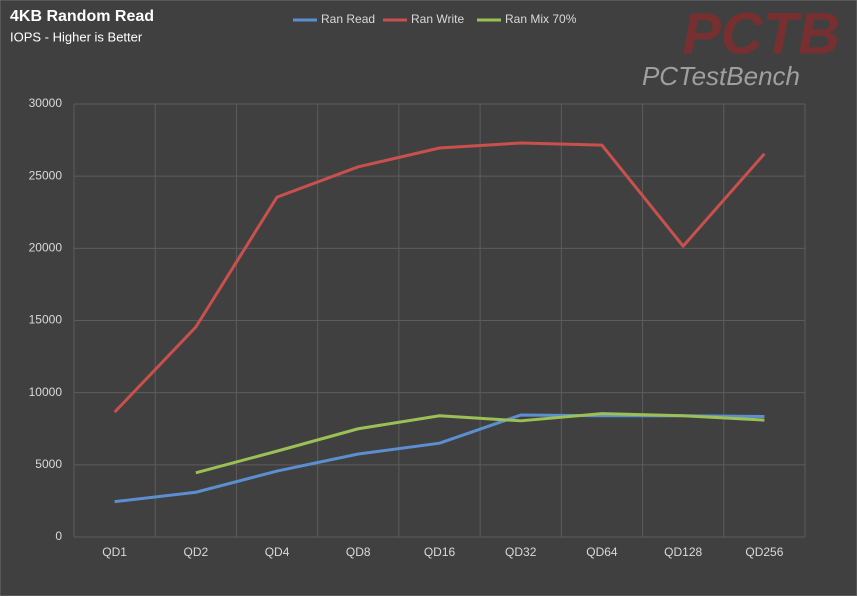  I want to click on y-tick-label: 5000, so click(48, 464).